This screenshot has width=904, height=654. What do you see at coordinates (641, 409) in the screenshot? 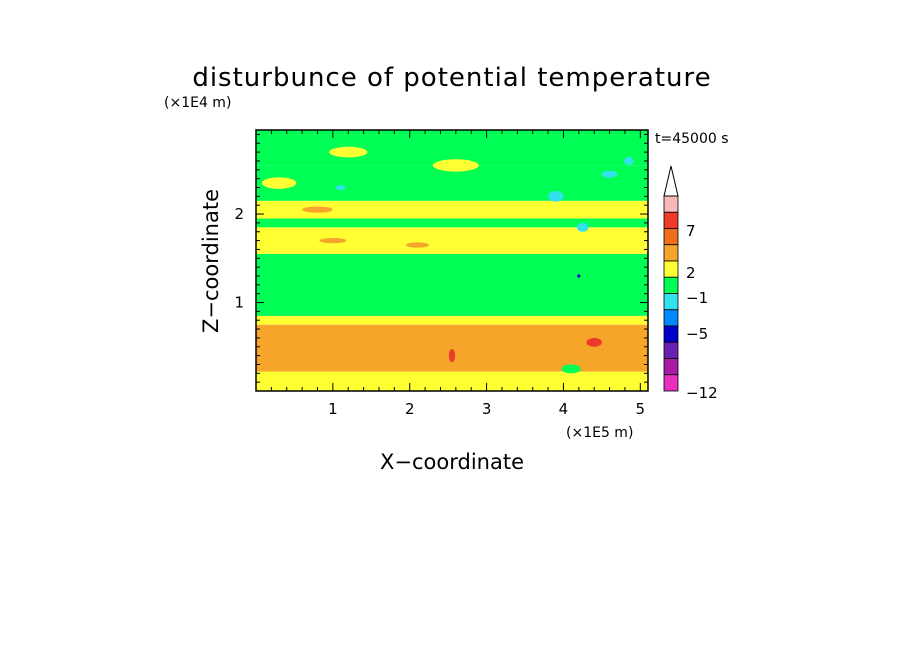
I see `x-tick-label: 5` at bounding box center [641, 409].